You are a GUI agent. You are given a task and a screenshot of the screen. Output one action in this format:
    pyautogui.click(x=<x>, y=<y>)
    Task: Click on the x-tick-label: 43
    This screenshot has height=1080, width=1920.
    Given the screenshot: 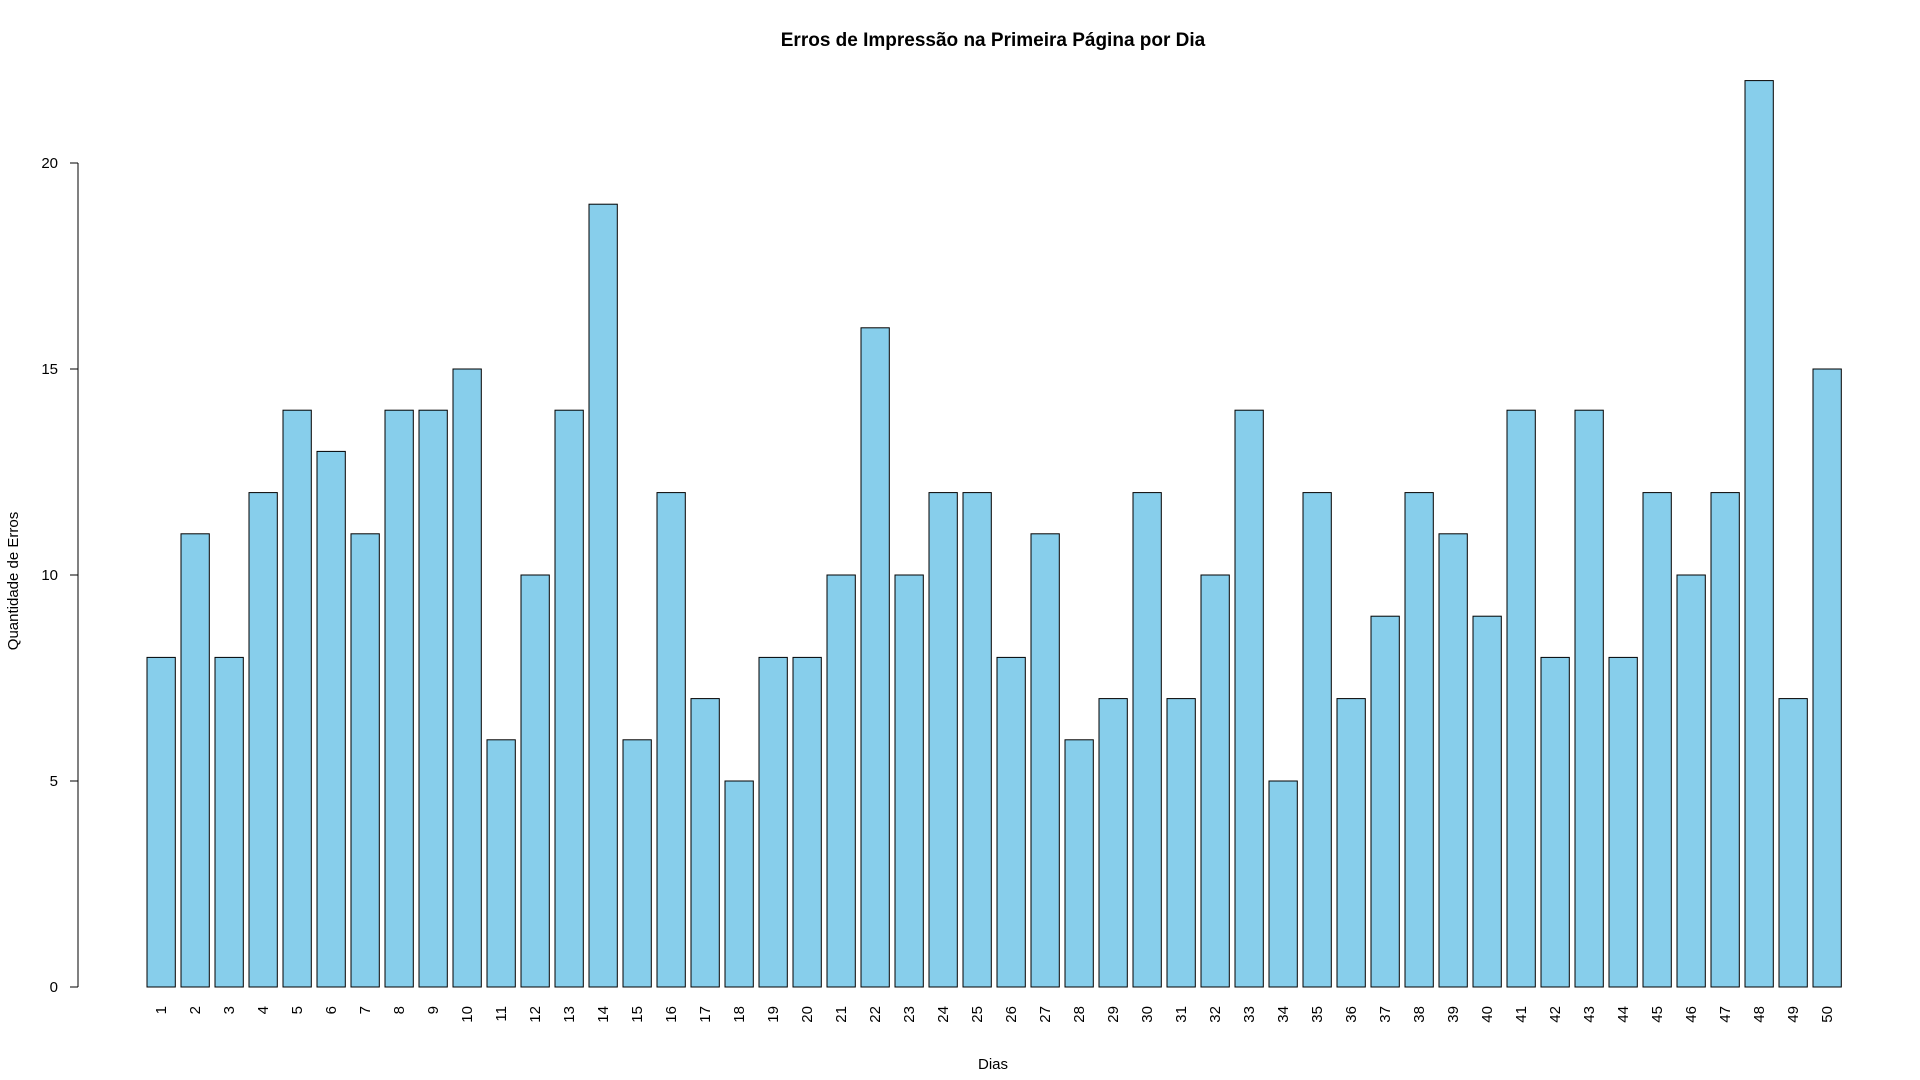 What is the action you would take?
    pyautogui.click(x=1589, y=1014)
    